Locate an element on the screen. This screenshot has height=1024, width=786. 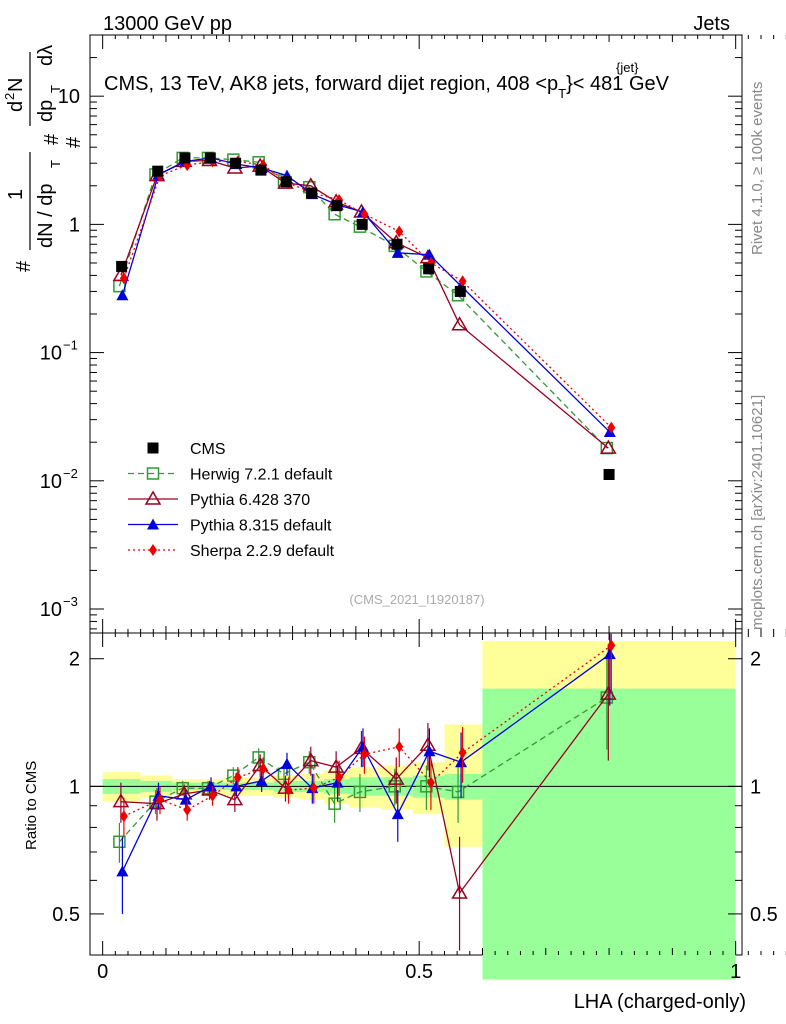
y-tick-exponent: −1 is located at coordinates (70, 345).